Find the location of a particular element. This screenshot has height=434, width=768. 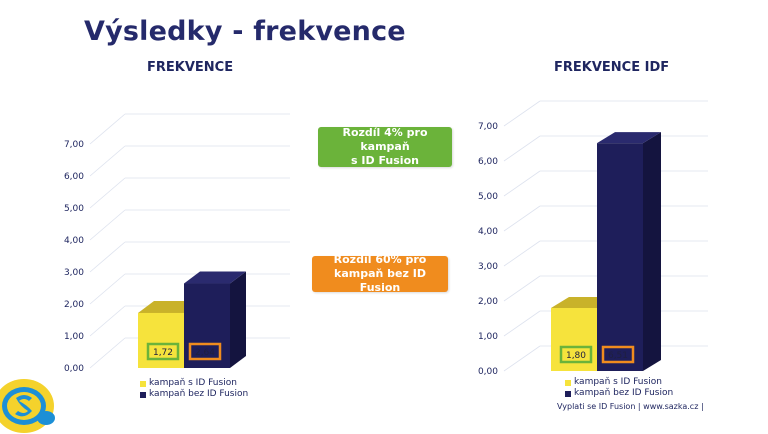

left-ytick-label: 1,00 is located at coordinates (74, 337).